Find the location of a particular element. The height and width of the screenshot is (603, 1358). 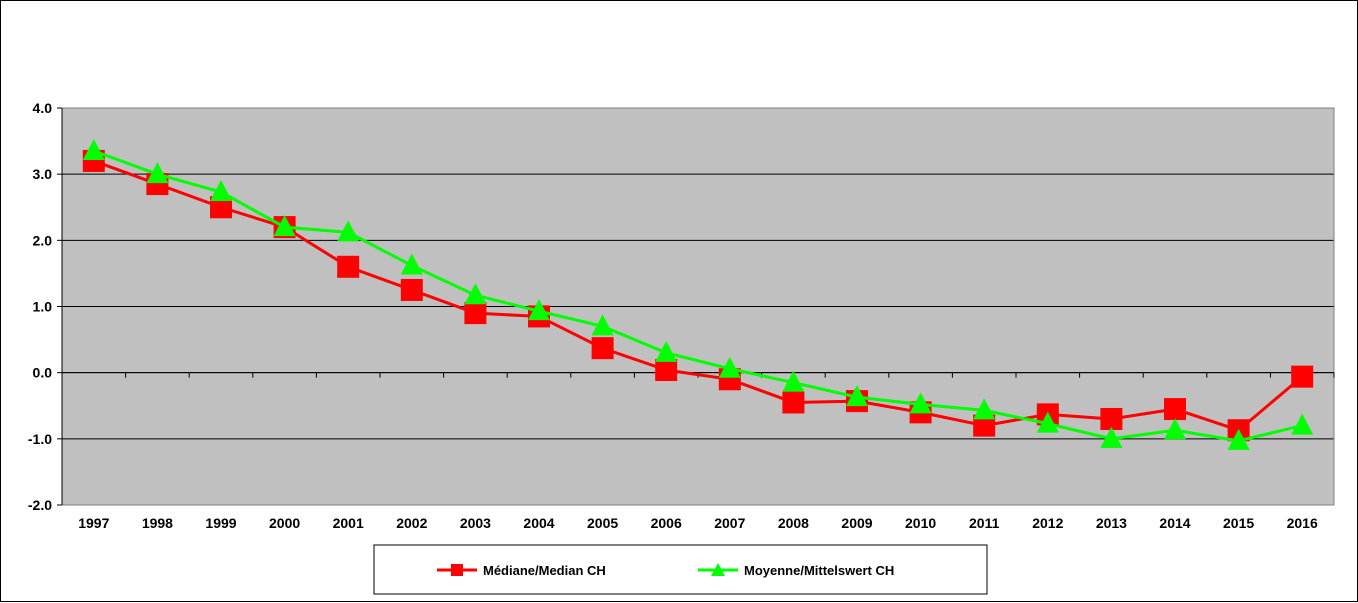

x-tick-label: 2002 is located at coordinates (411, 523).